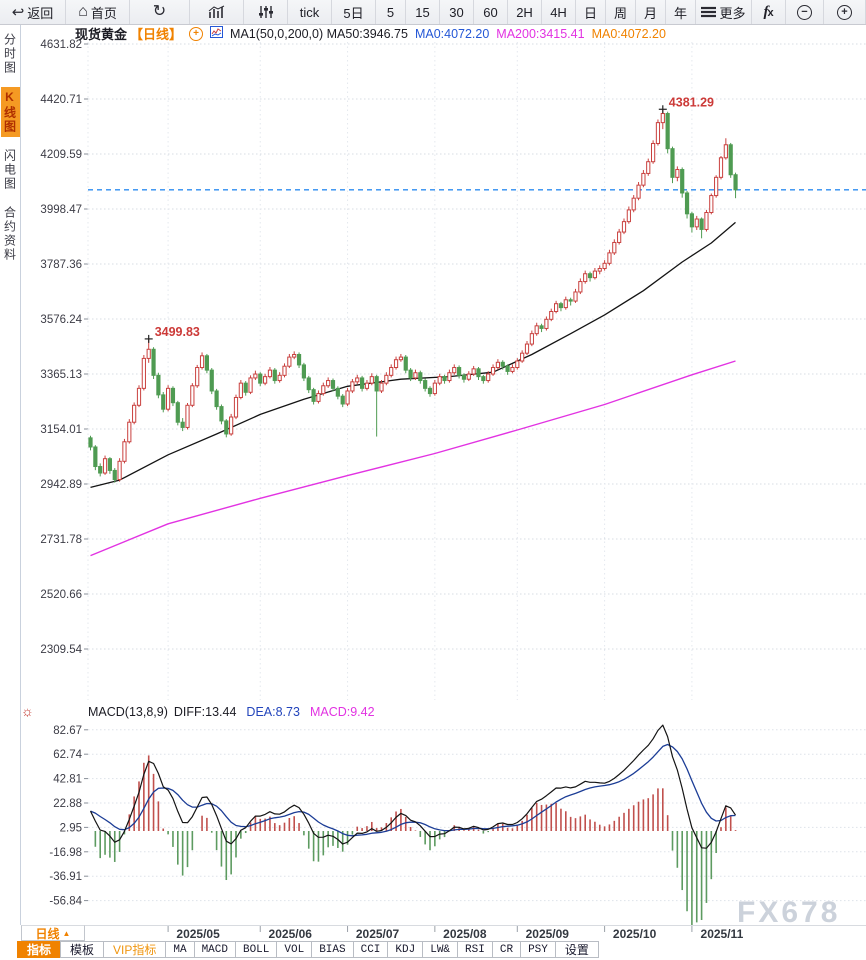  I want to click on period-week-button: 周, so click(621, 12).